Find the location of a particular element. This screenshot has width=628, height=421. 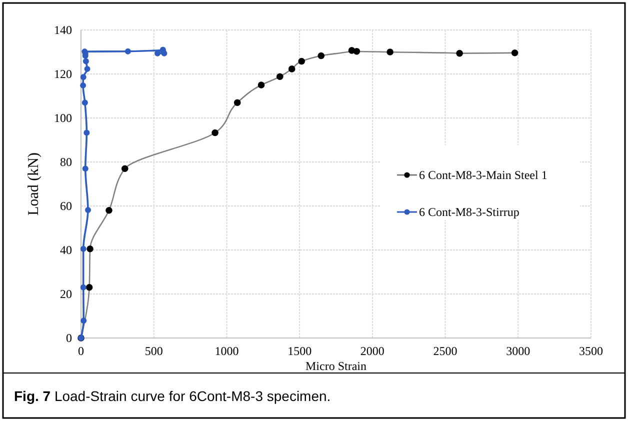

y-axis-title: Load (kN) is located at coordinates (34, 184).